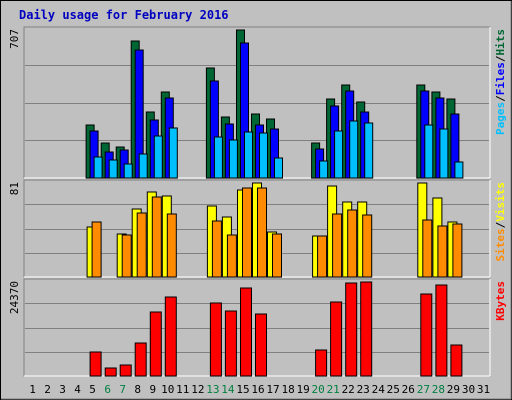 Image resolution: width=512 pixels, height=400 pixels. I want to click on x-tick-label-day-22: 22, so click(348, 389).